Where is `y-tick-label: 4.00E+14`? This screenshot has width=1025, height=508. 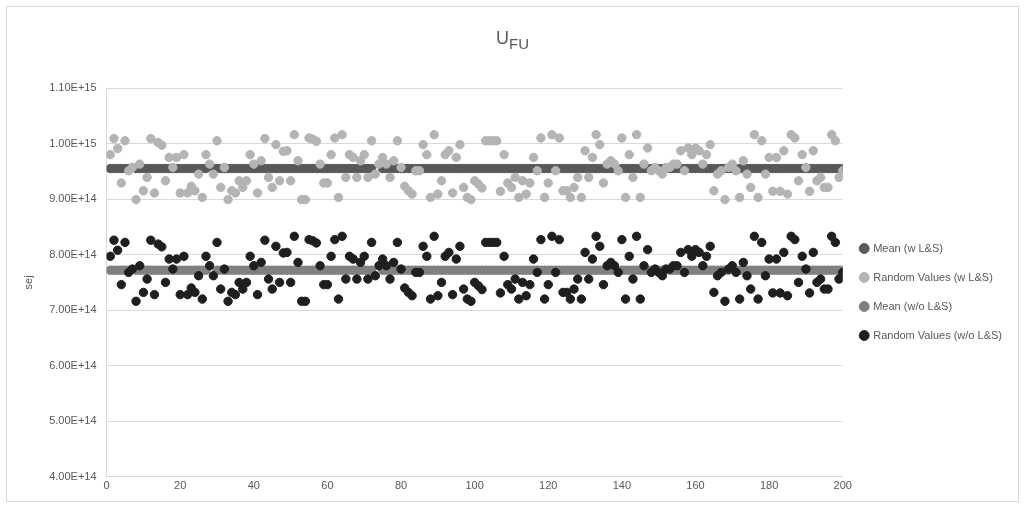
y-tick-label: 4.00E+14 is located at coordinates (73, 475).